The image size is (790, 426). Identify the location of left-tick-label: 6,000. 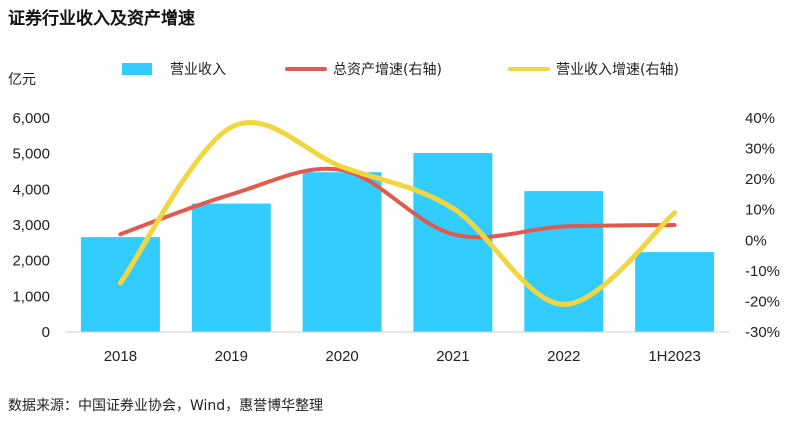
(31, 118).